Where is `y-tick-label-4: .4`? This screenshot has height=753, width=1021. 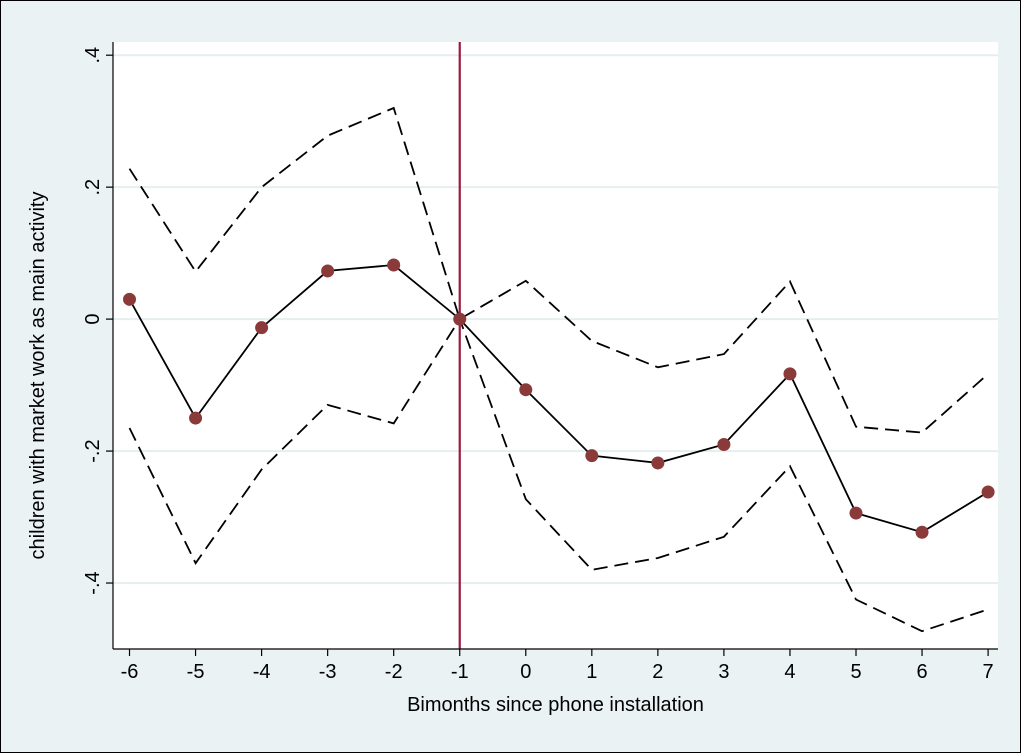
y-tick-label-4: .4 is located at coordinates (93, 55).